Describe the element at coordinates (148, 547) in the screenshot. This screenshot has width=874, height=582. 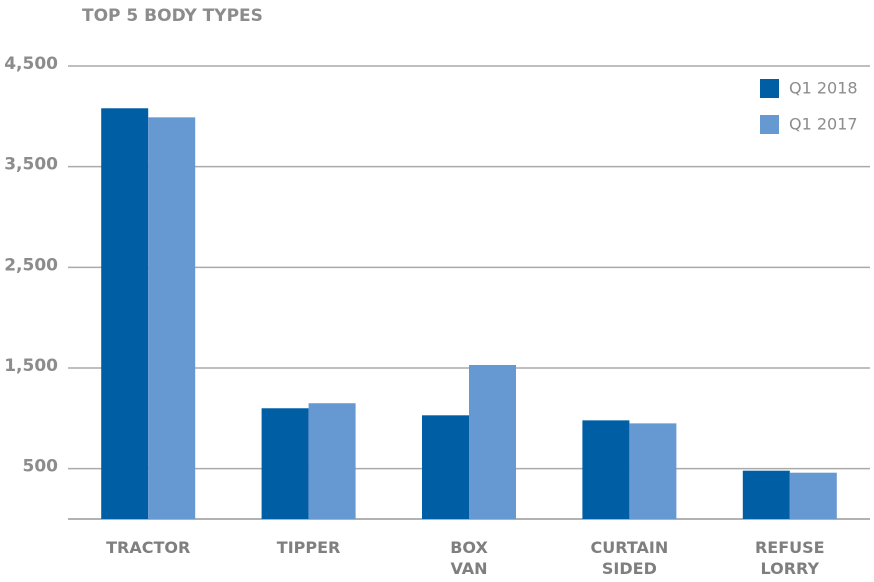
I see `x-tick-label: TRACTOR` at that location.